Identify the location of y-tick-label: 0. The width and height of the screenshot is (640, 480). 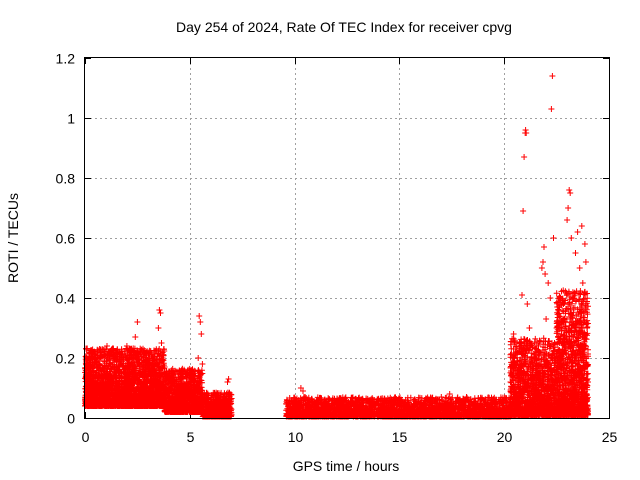
(71, 419).